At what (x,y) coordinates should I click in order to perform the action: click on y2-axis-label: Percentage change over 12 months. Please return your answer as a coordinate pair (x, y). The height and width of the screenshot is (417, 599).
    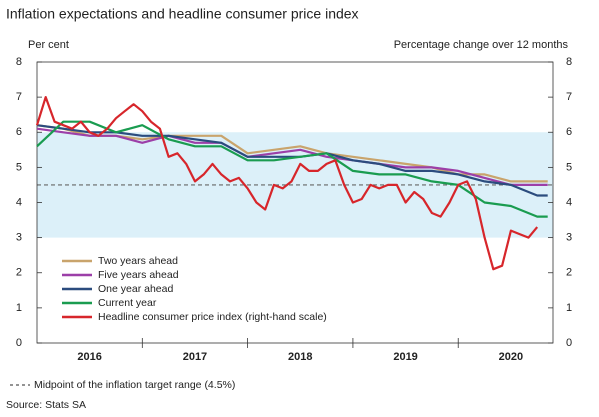
    Looking at the image, I should click on (481, 45).